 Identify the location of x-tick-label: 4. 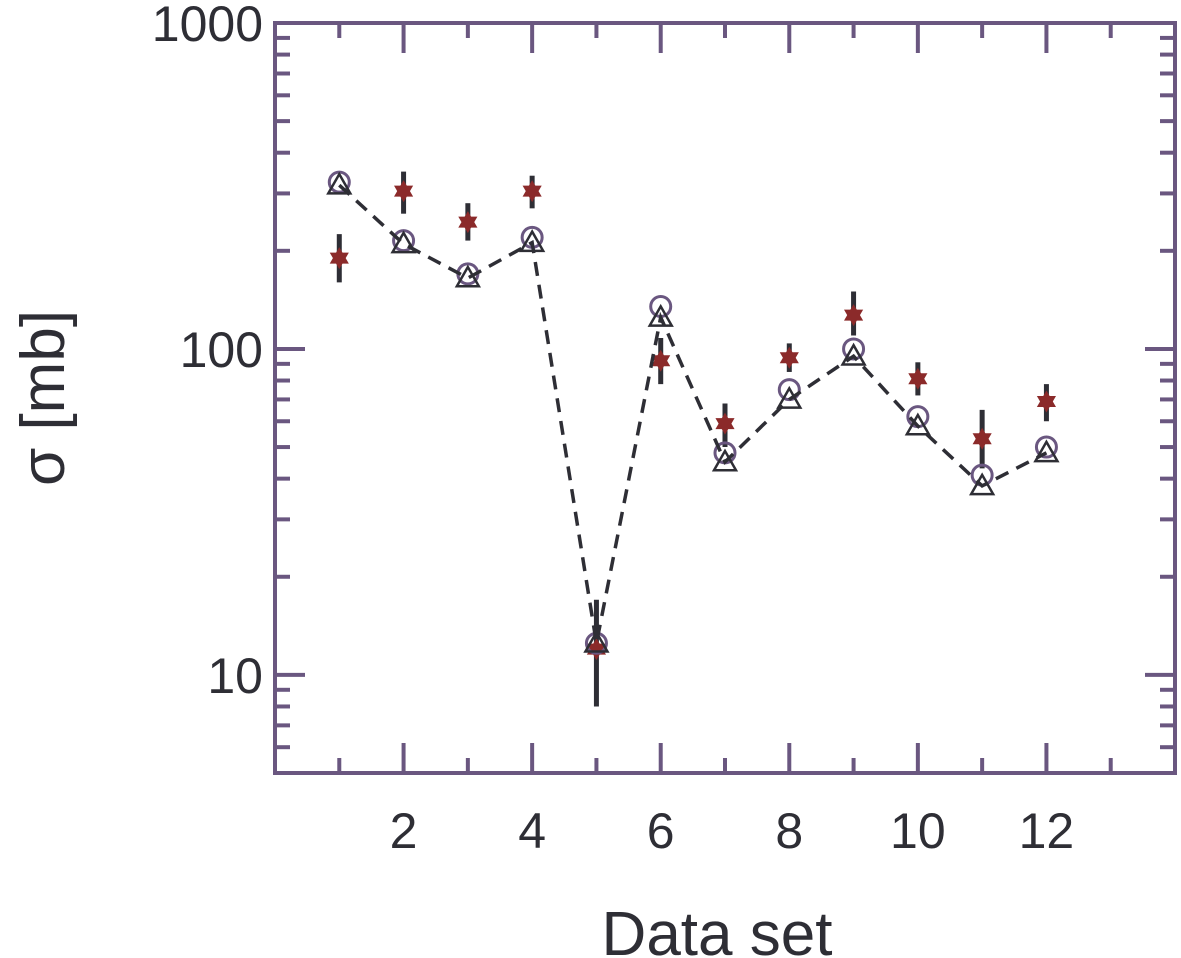
(532, 831).